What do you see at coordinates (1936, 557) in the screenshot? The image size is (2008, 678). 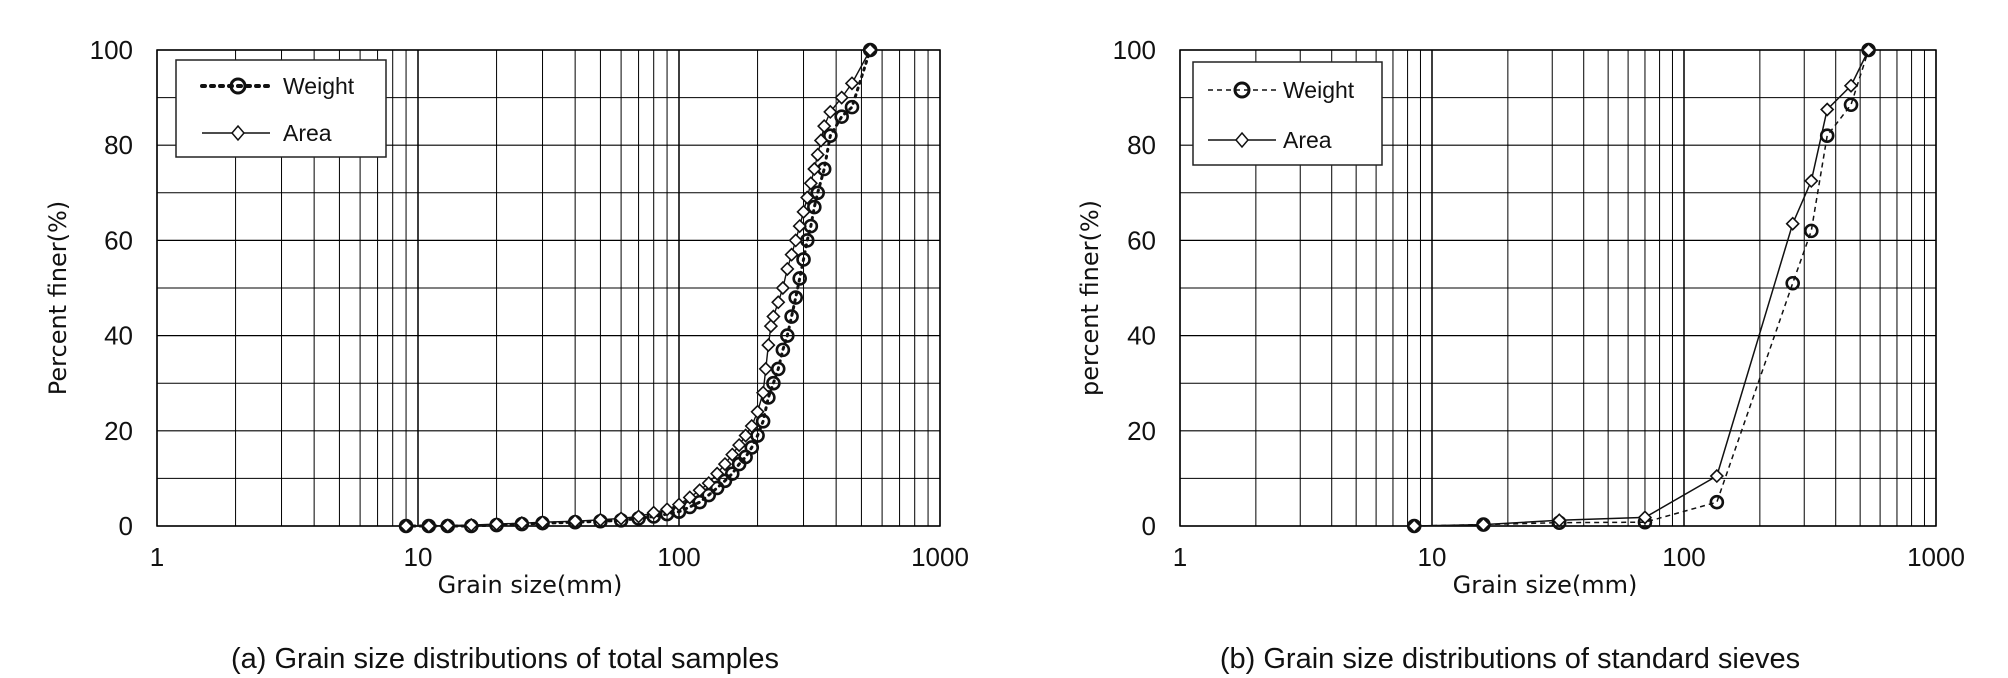 I see `b-xtick-label: 1000` at bounding box center [1936, 557].